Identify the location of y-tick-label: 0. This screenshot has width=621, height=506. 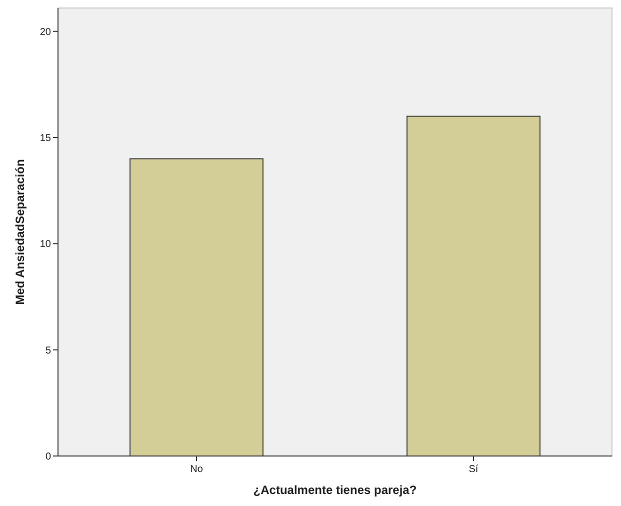
(48, 457).